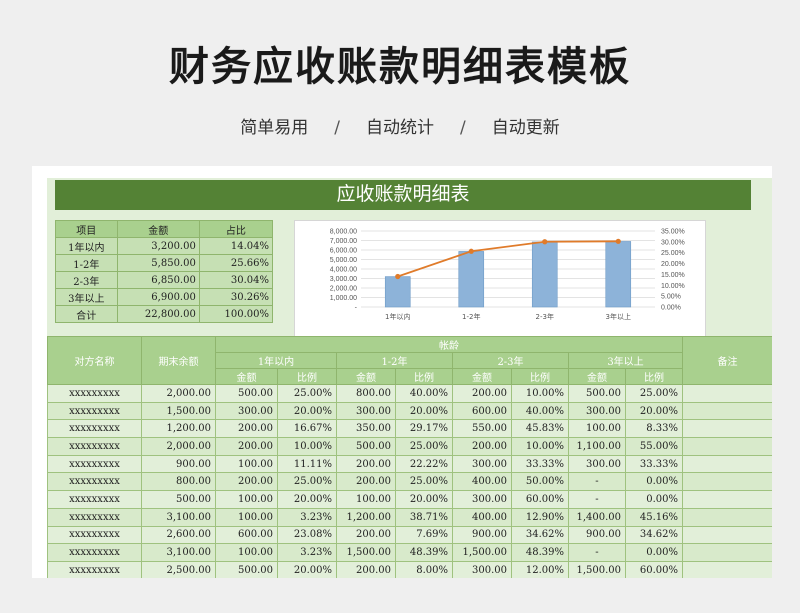 This screenshot has height=613, width=800. What do you see at coordinates (597, 535) in the screenshot?
I see `amount-4-cell: 900.00` at bounding box center [597, 535].